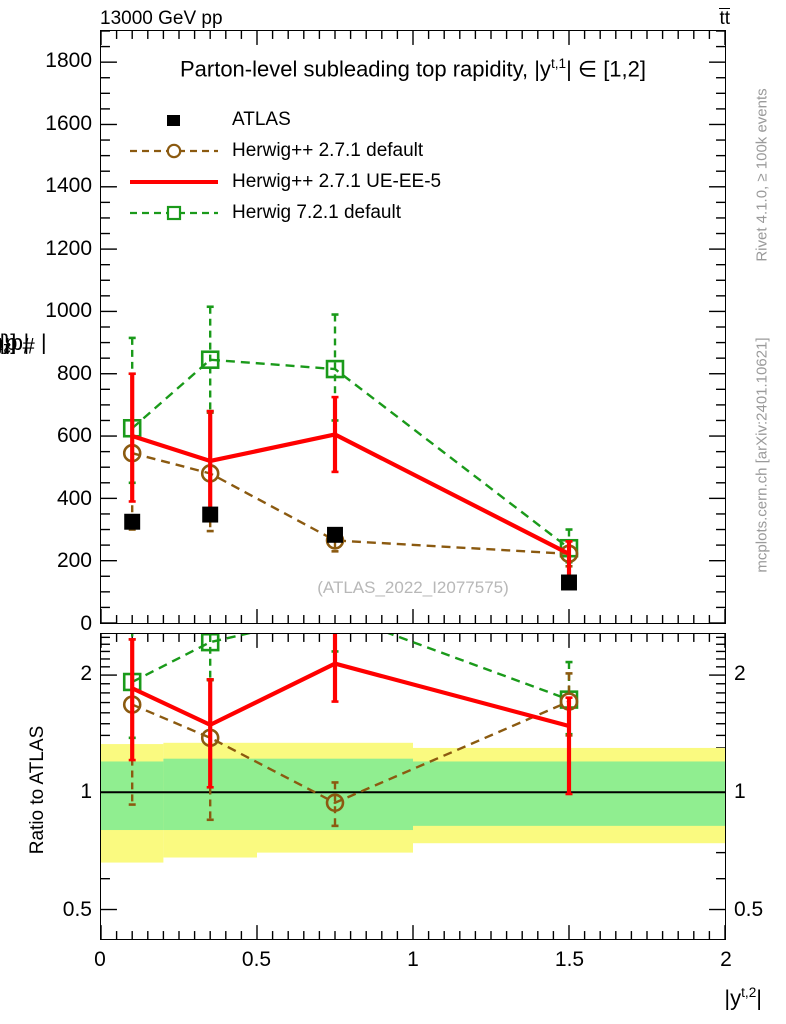  What do you see at coordinates (413, 587) in the screenshot?
I see `analysis-watermark: (ATLAS_2022_I2077575)` at bounding box center [413, 587].